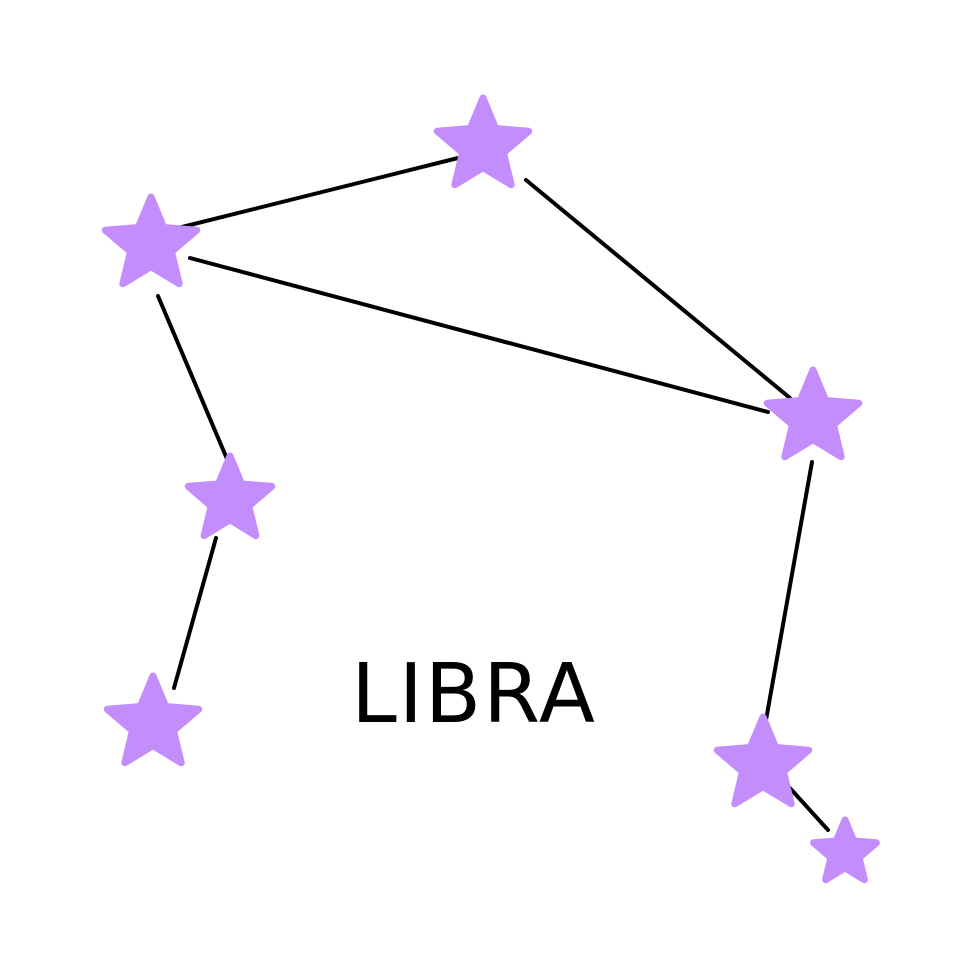 This screenshot has width=980, height=980. Describe the element at coordinates (194, 381) in the screenshot. I see `line-left-top-to-left-mid` at that location.